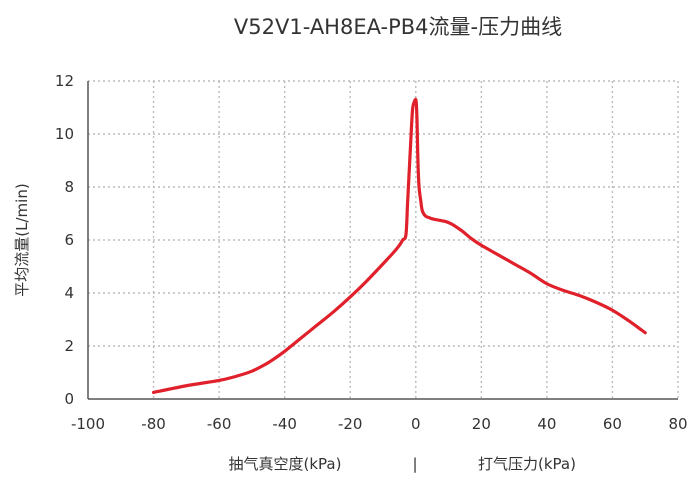  I want to click on x-tick-label: 60, so click(612, 424).